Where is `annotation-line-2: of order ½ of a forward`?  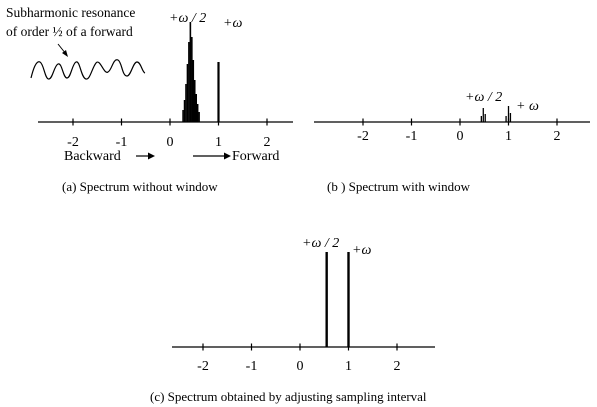 annotation-line-2: of order ½ of a forward is located at coordinates (69, 31).